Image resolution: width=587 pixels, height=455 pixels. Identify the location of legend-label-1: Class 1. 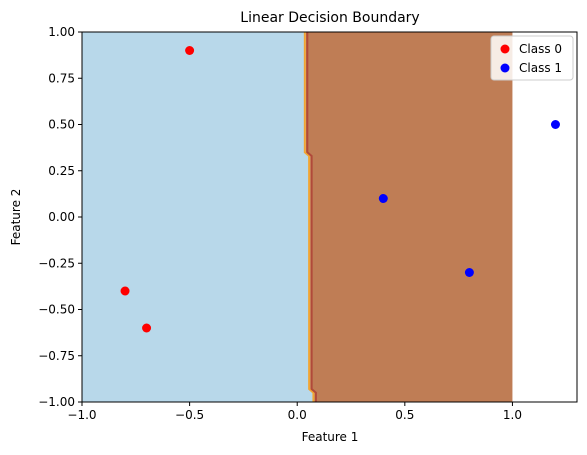
(540, 68).